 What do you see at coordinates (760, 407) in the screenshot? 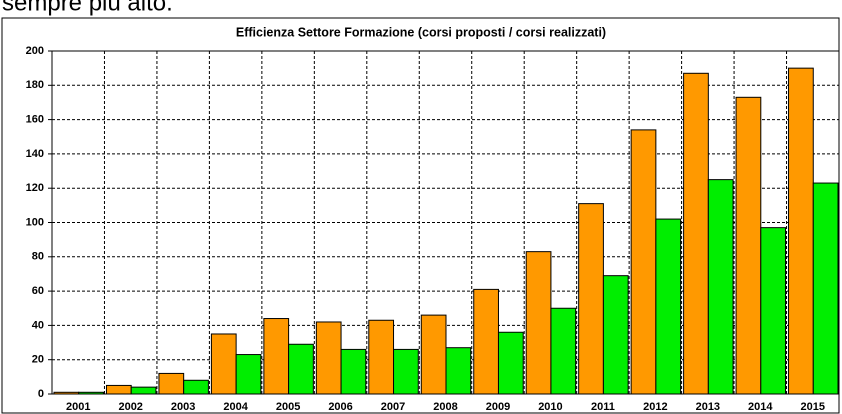
I see `x-tick-label: 2014` at bounding box center [760, 407].